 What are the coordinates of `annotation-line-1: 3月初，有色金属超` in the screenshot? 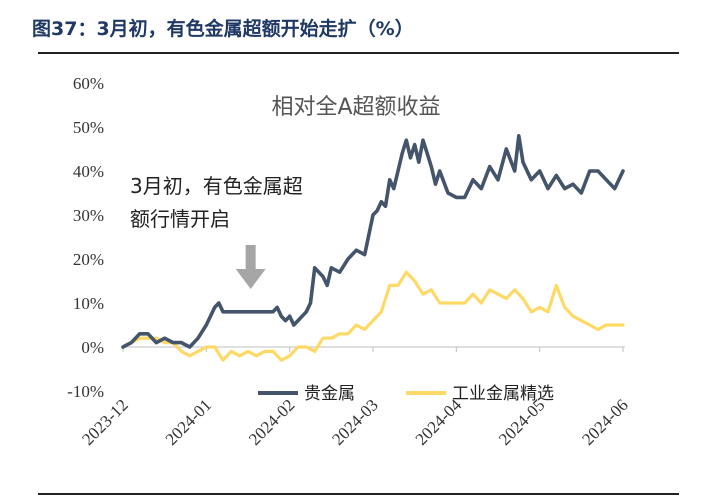 It's located at (216, 186).